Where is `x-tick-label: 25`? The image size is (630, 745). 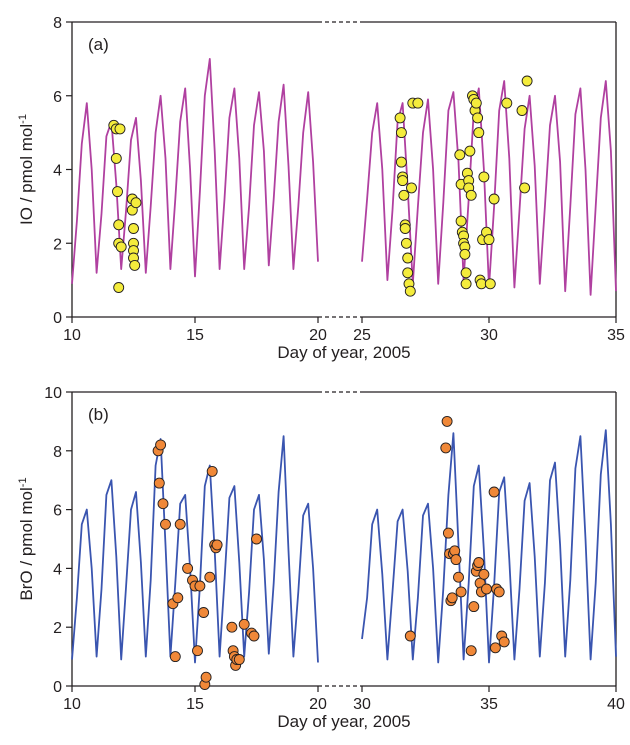 x-tick-label: 25 is located at coordinates (362, 335).